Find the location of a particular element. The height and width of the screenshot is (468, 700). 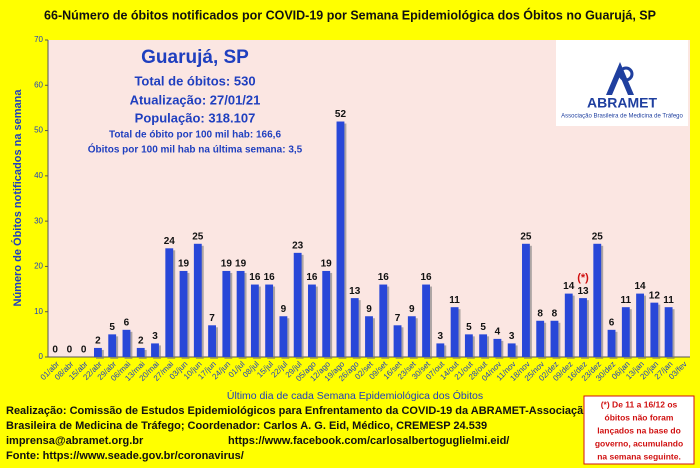

value-label: 4 is located at coordinates (498, 332).